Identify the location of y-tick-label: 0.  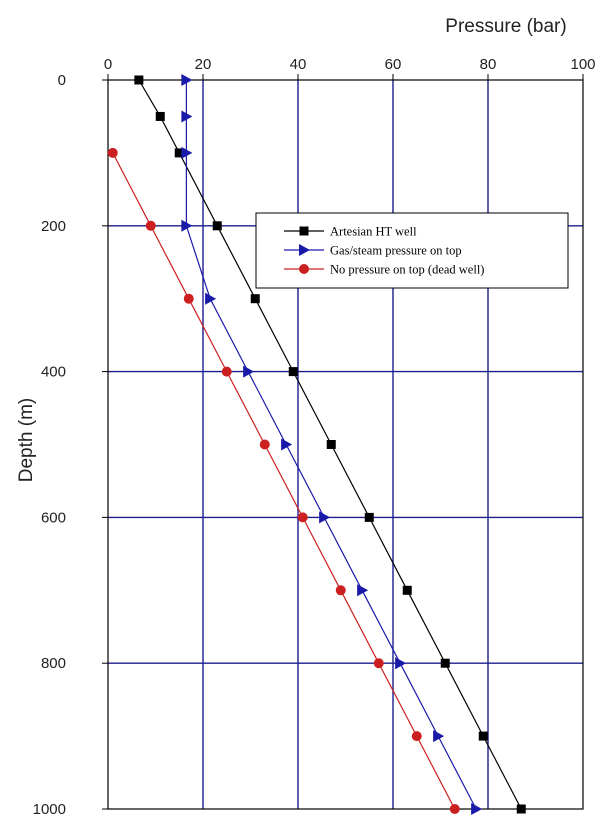
(62, 80).